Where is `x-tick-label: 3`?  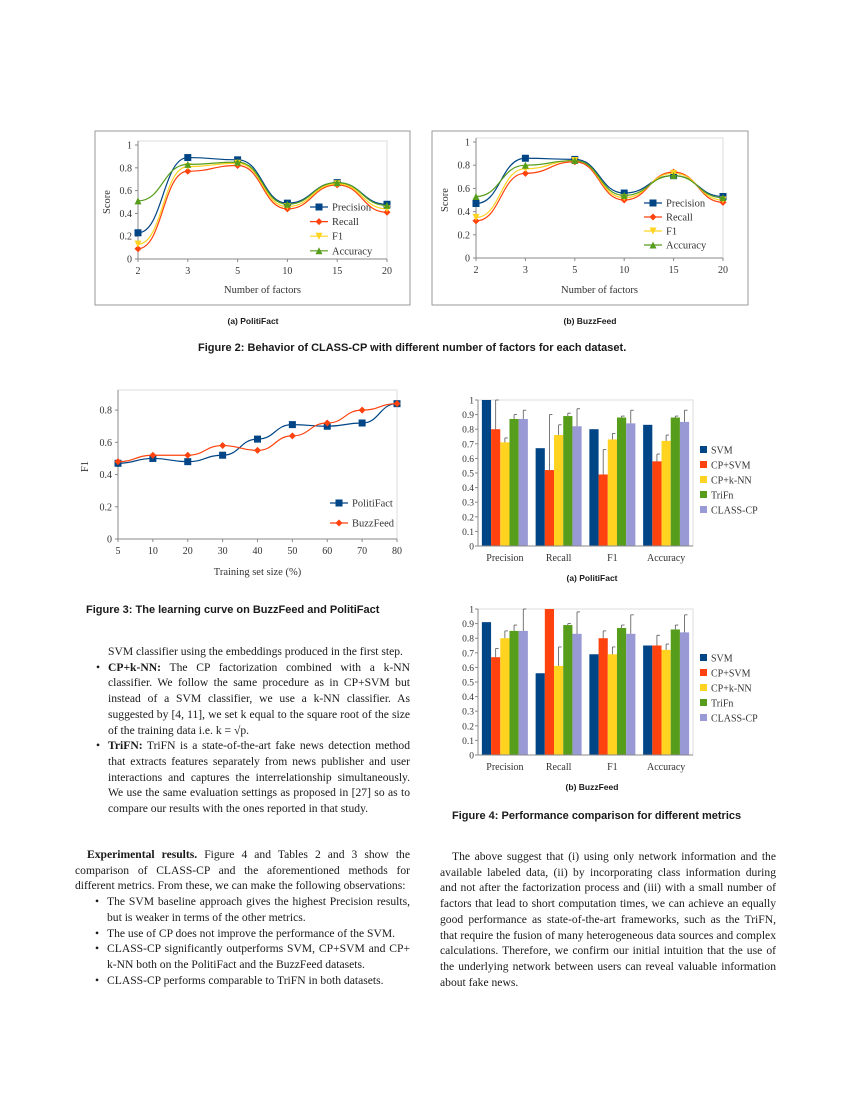
x-tick-label: 3 is located at coordinates (525, 270).